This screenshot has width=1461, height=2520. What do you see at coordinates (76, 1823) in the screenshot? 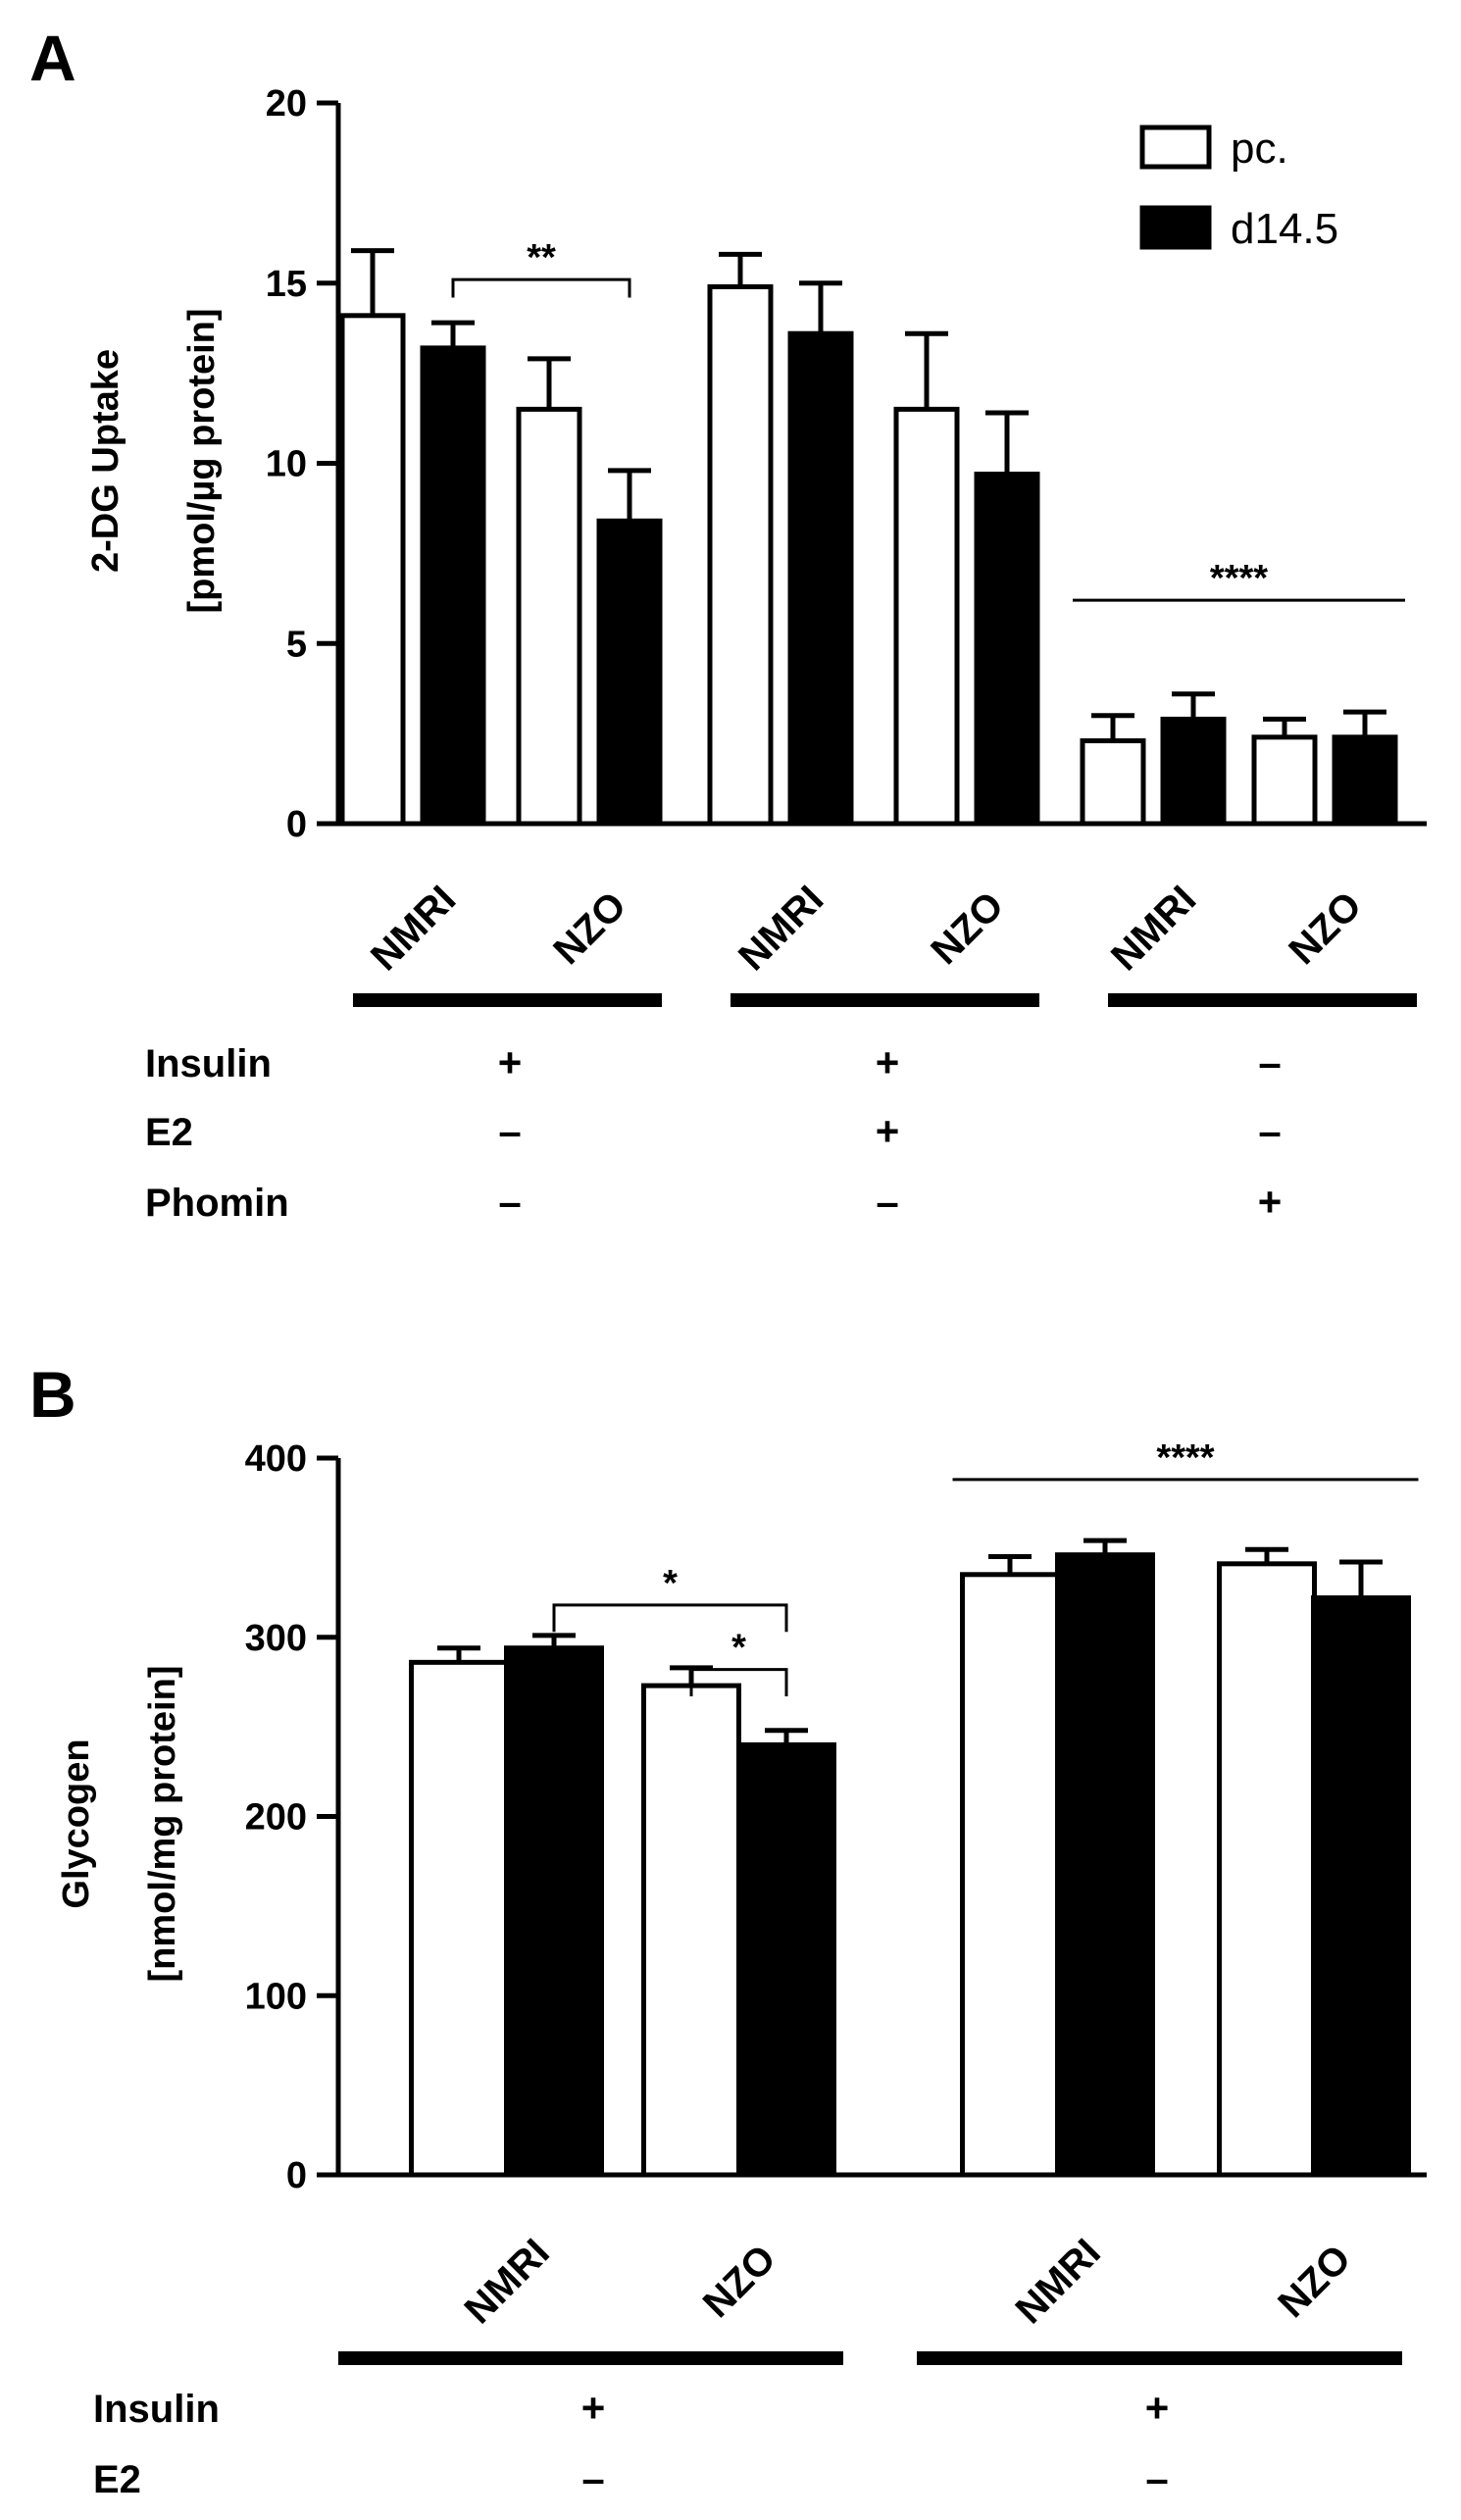
I see `y-axis-title: Glycogen` at bounding box center [76, 1823].